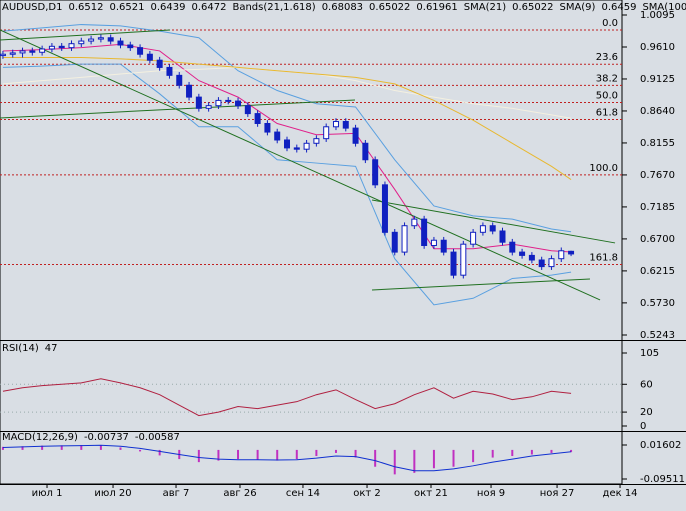 This screenshot has height=511, width=686. I want to click on y-tick-label: 60, so click(646, 384).